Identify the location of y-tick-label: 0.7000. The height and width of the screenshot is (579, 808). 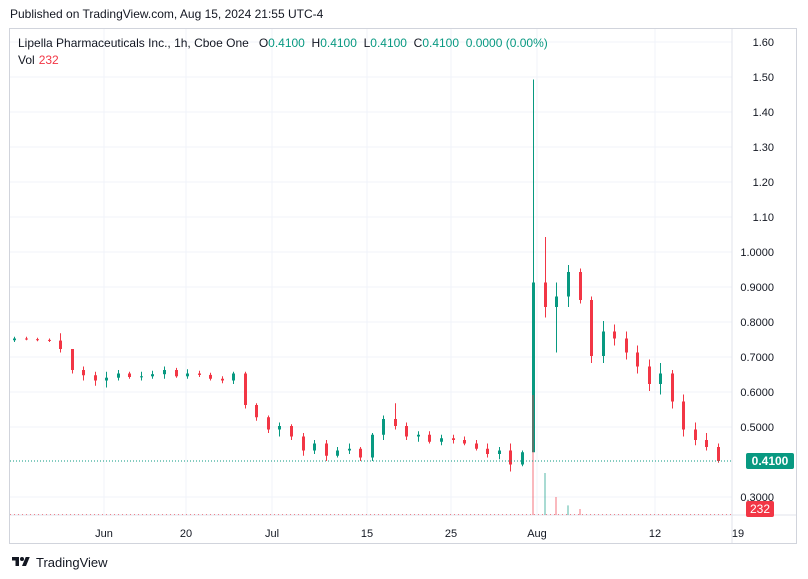
(757, 358).